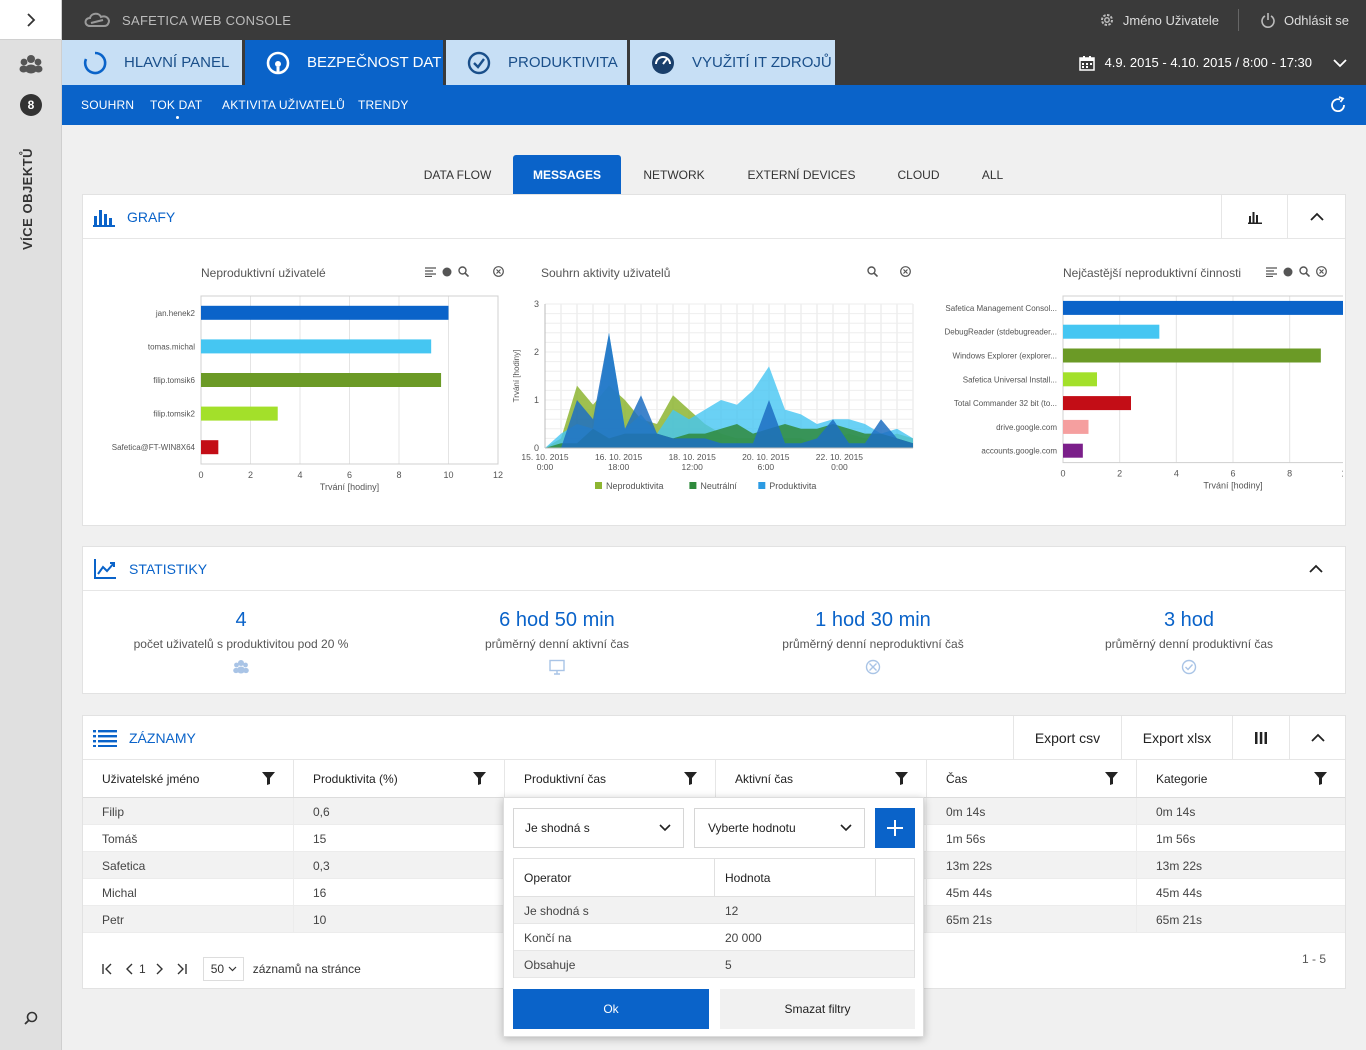  What do you see at coordinates (107, 969) in the screenshot?
I see `first-page-icon` at bounding box center [107, 969].